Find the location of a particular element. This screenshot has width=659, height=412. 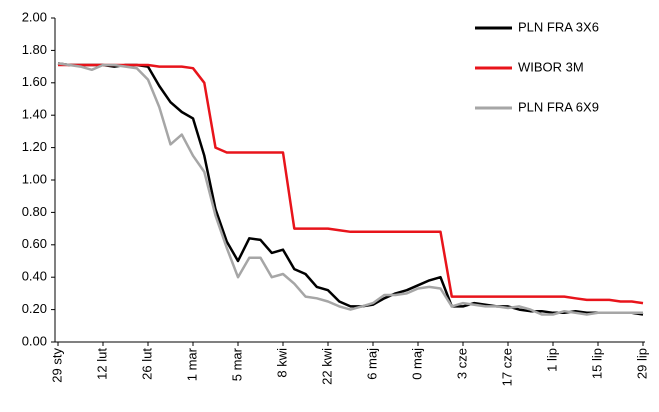

y-tick-label: 0.00 is located at coordinates (34, 340).